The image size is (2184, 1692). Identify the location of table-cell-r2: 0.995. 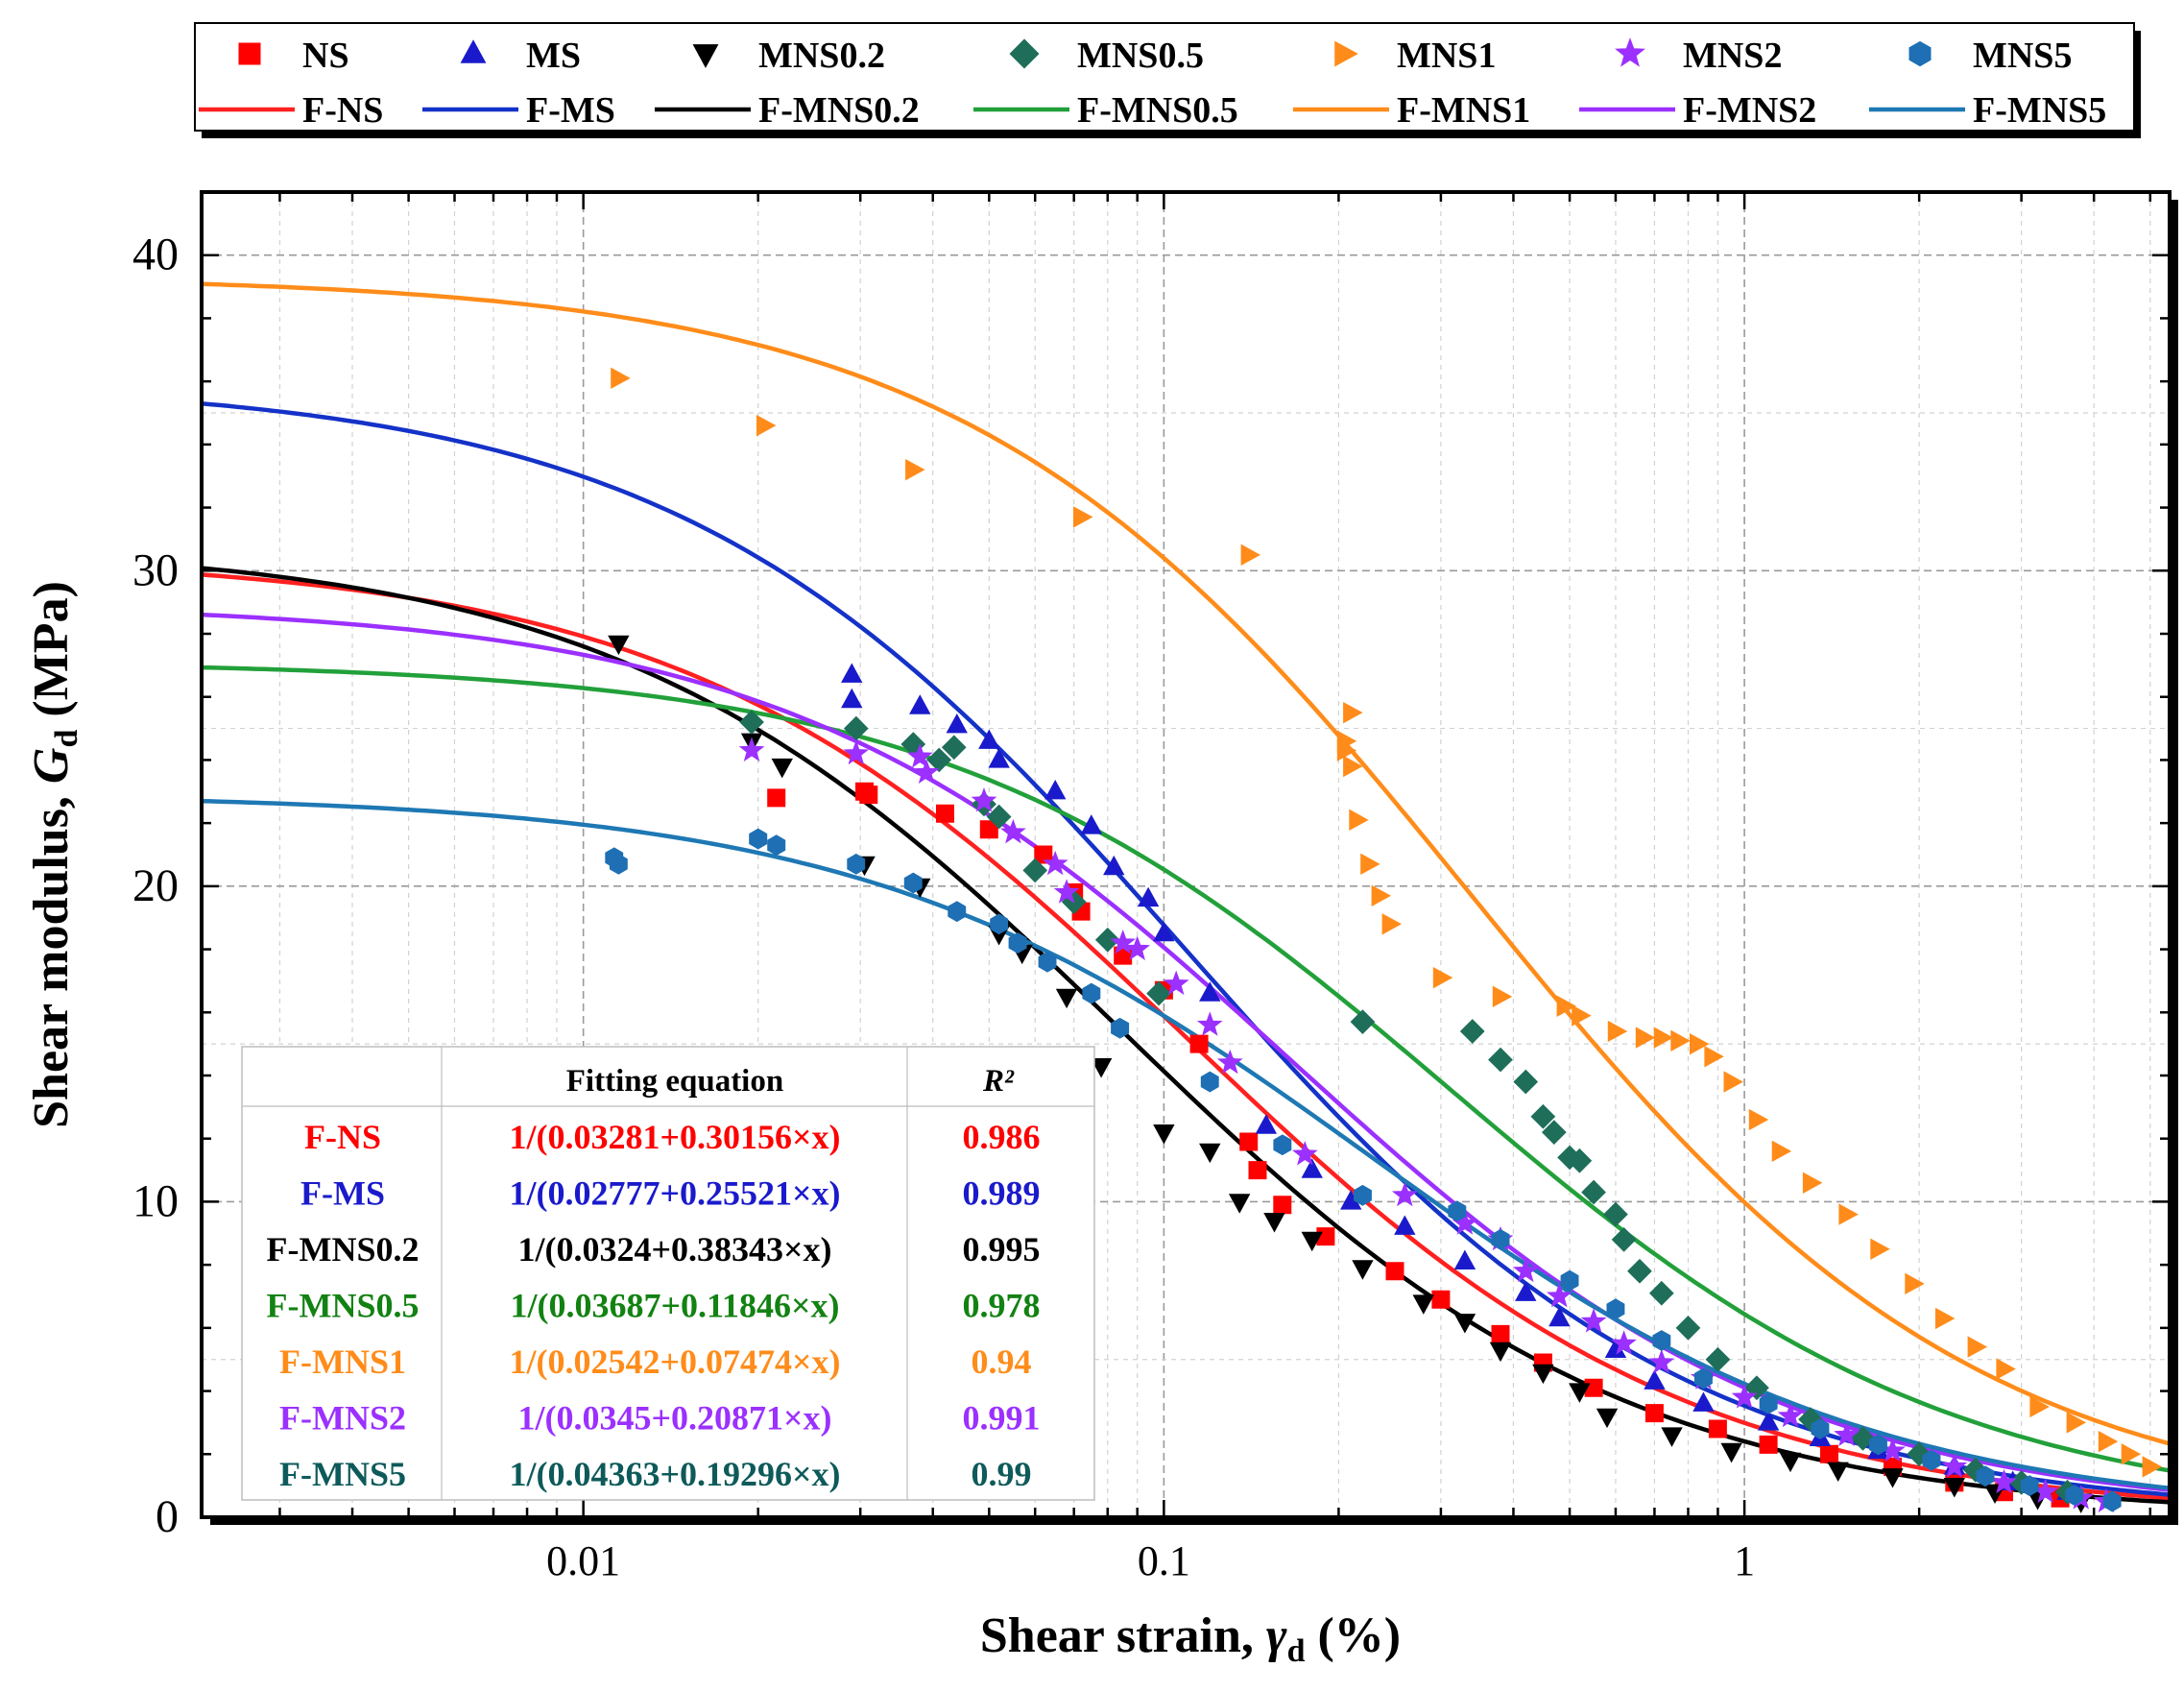
(1002, 1250).